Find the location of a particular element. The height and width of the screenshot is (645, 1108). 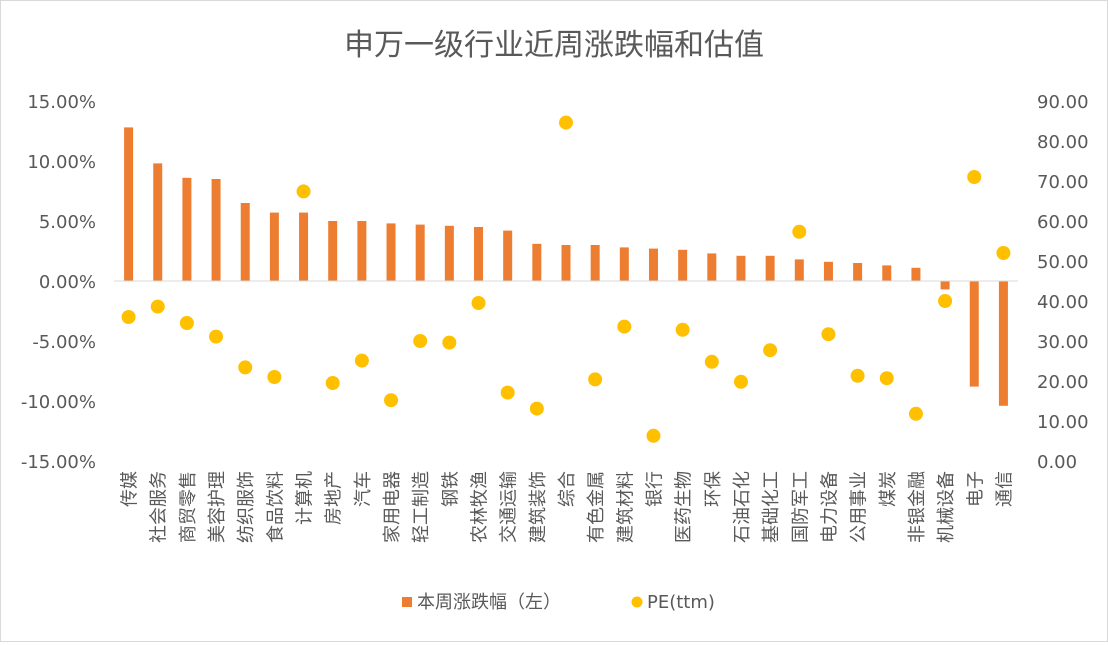

right-axis-tick-label: 30.00 is located at coordinates (1063, 342).